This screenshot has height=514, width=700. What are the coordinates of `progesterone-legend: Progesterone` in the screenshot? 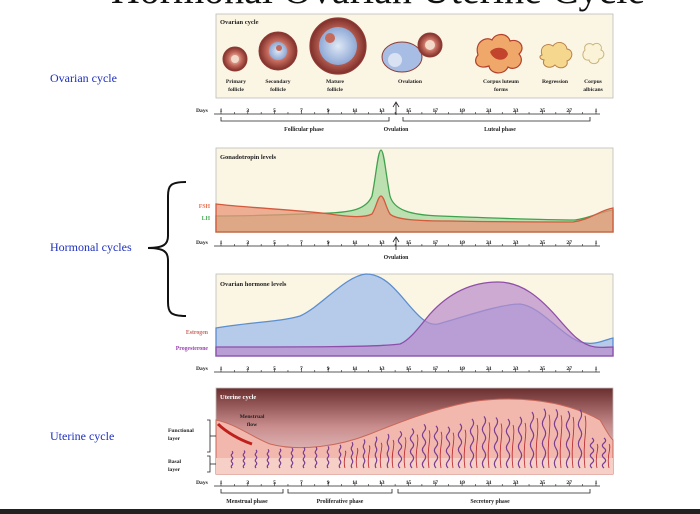 It's located at (192, 349).